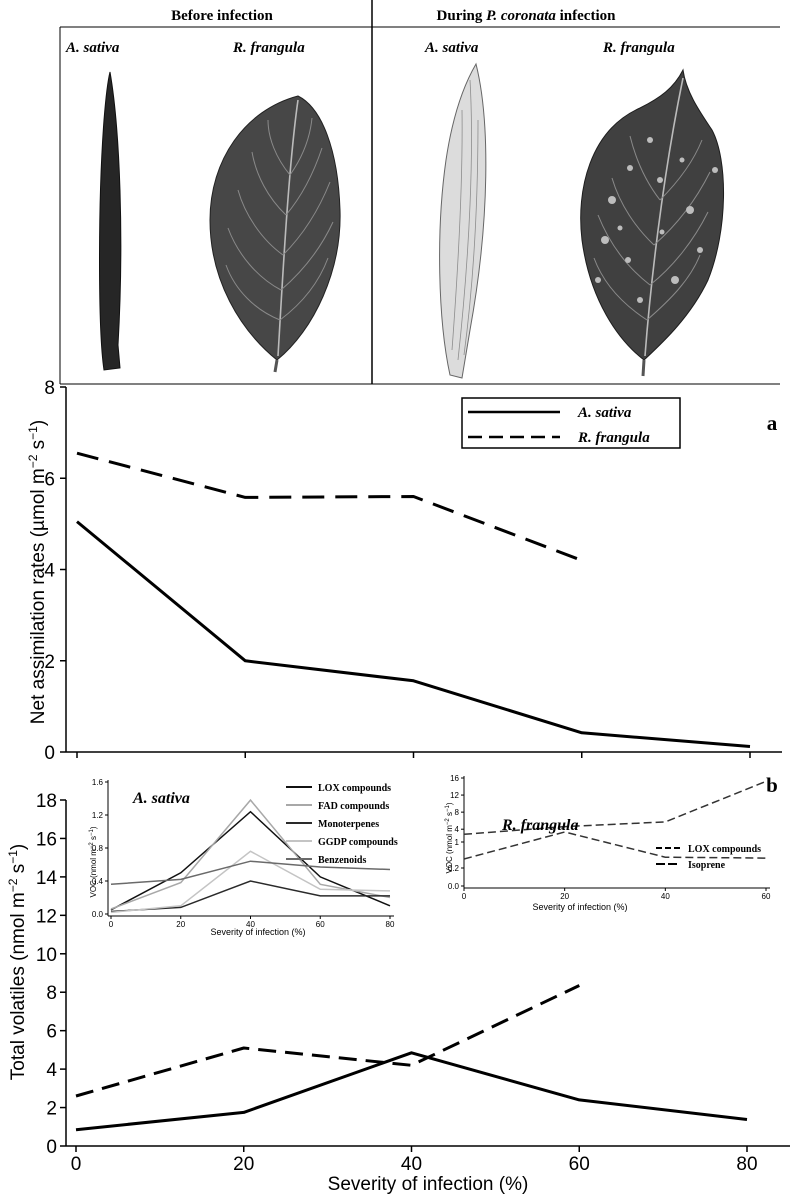  What do you see at coordinates (457, 812) in the screenshot?
I see `inset-b-ytick-label: 8` at bounding box center [457, 812].